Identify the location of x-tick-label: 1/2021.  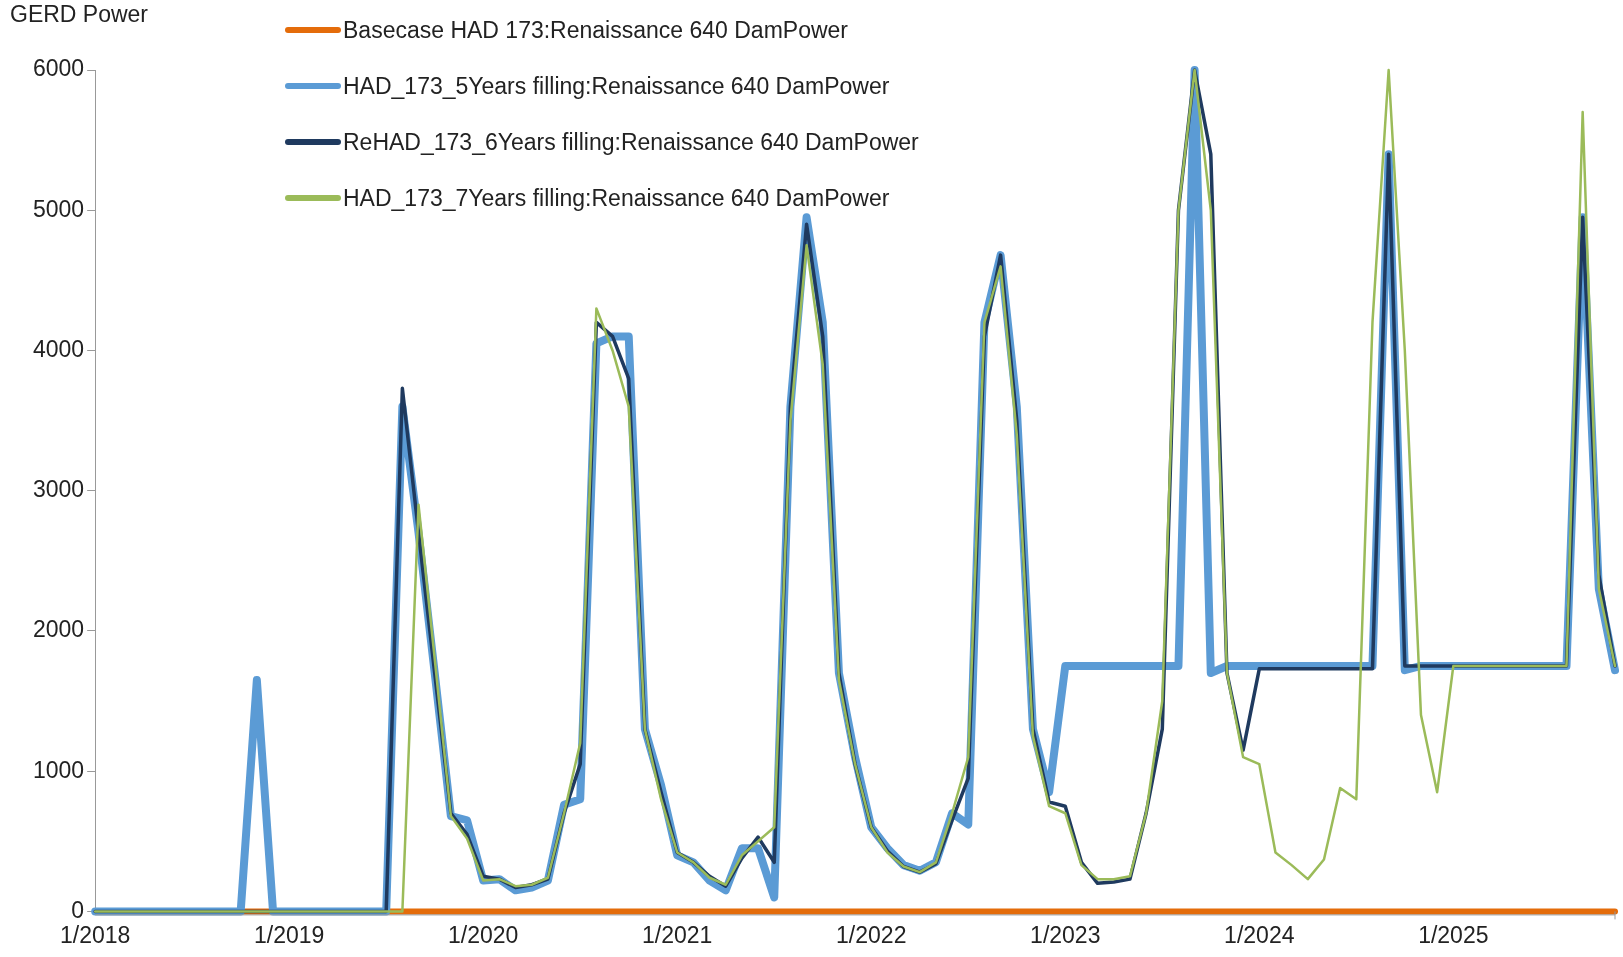
(677, 934).